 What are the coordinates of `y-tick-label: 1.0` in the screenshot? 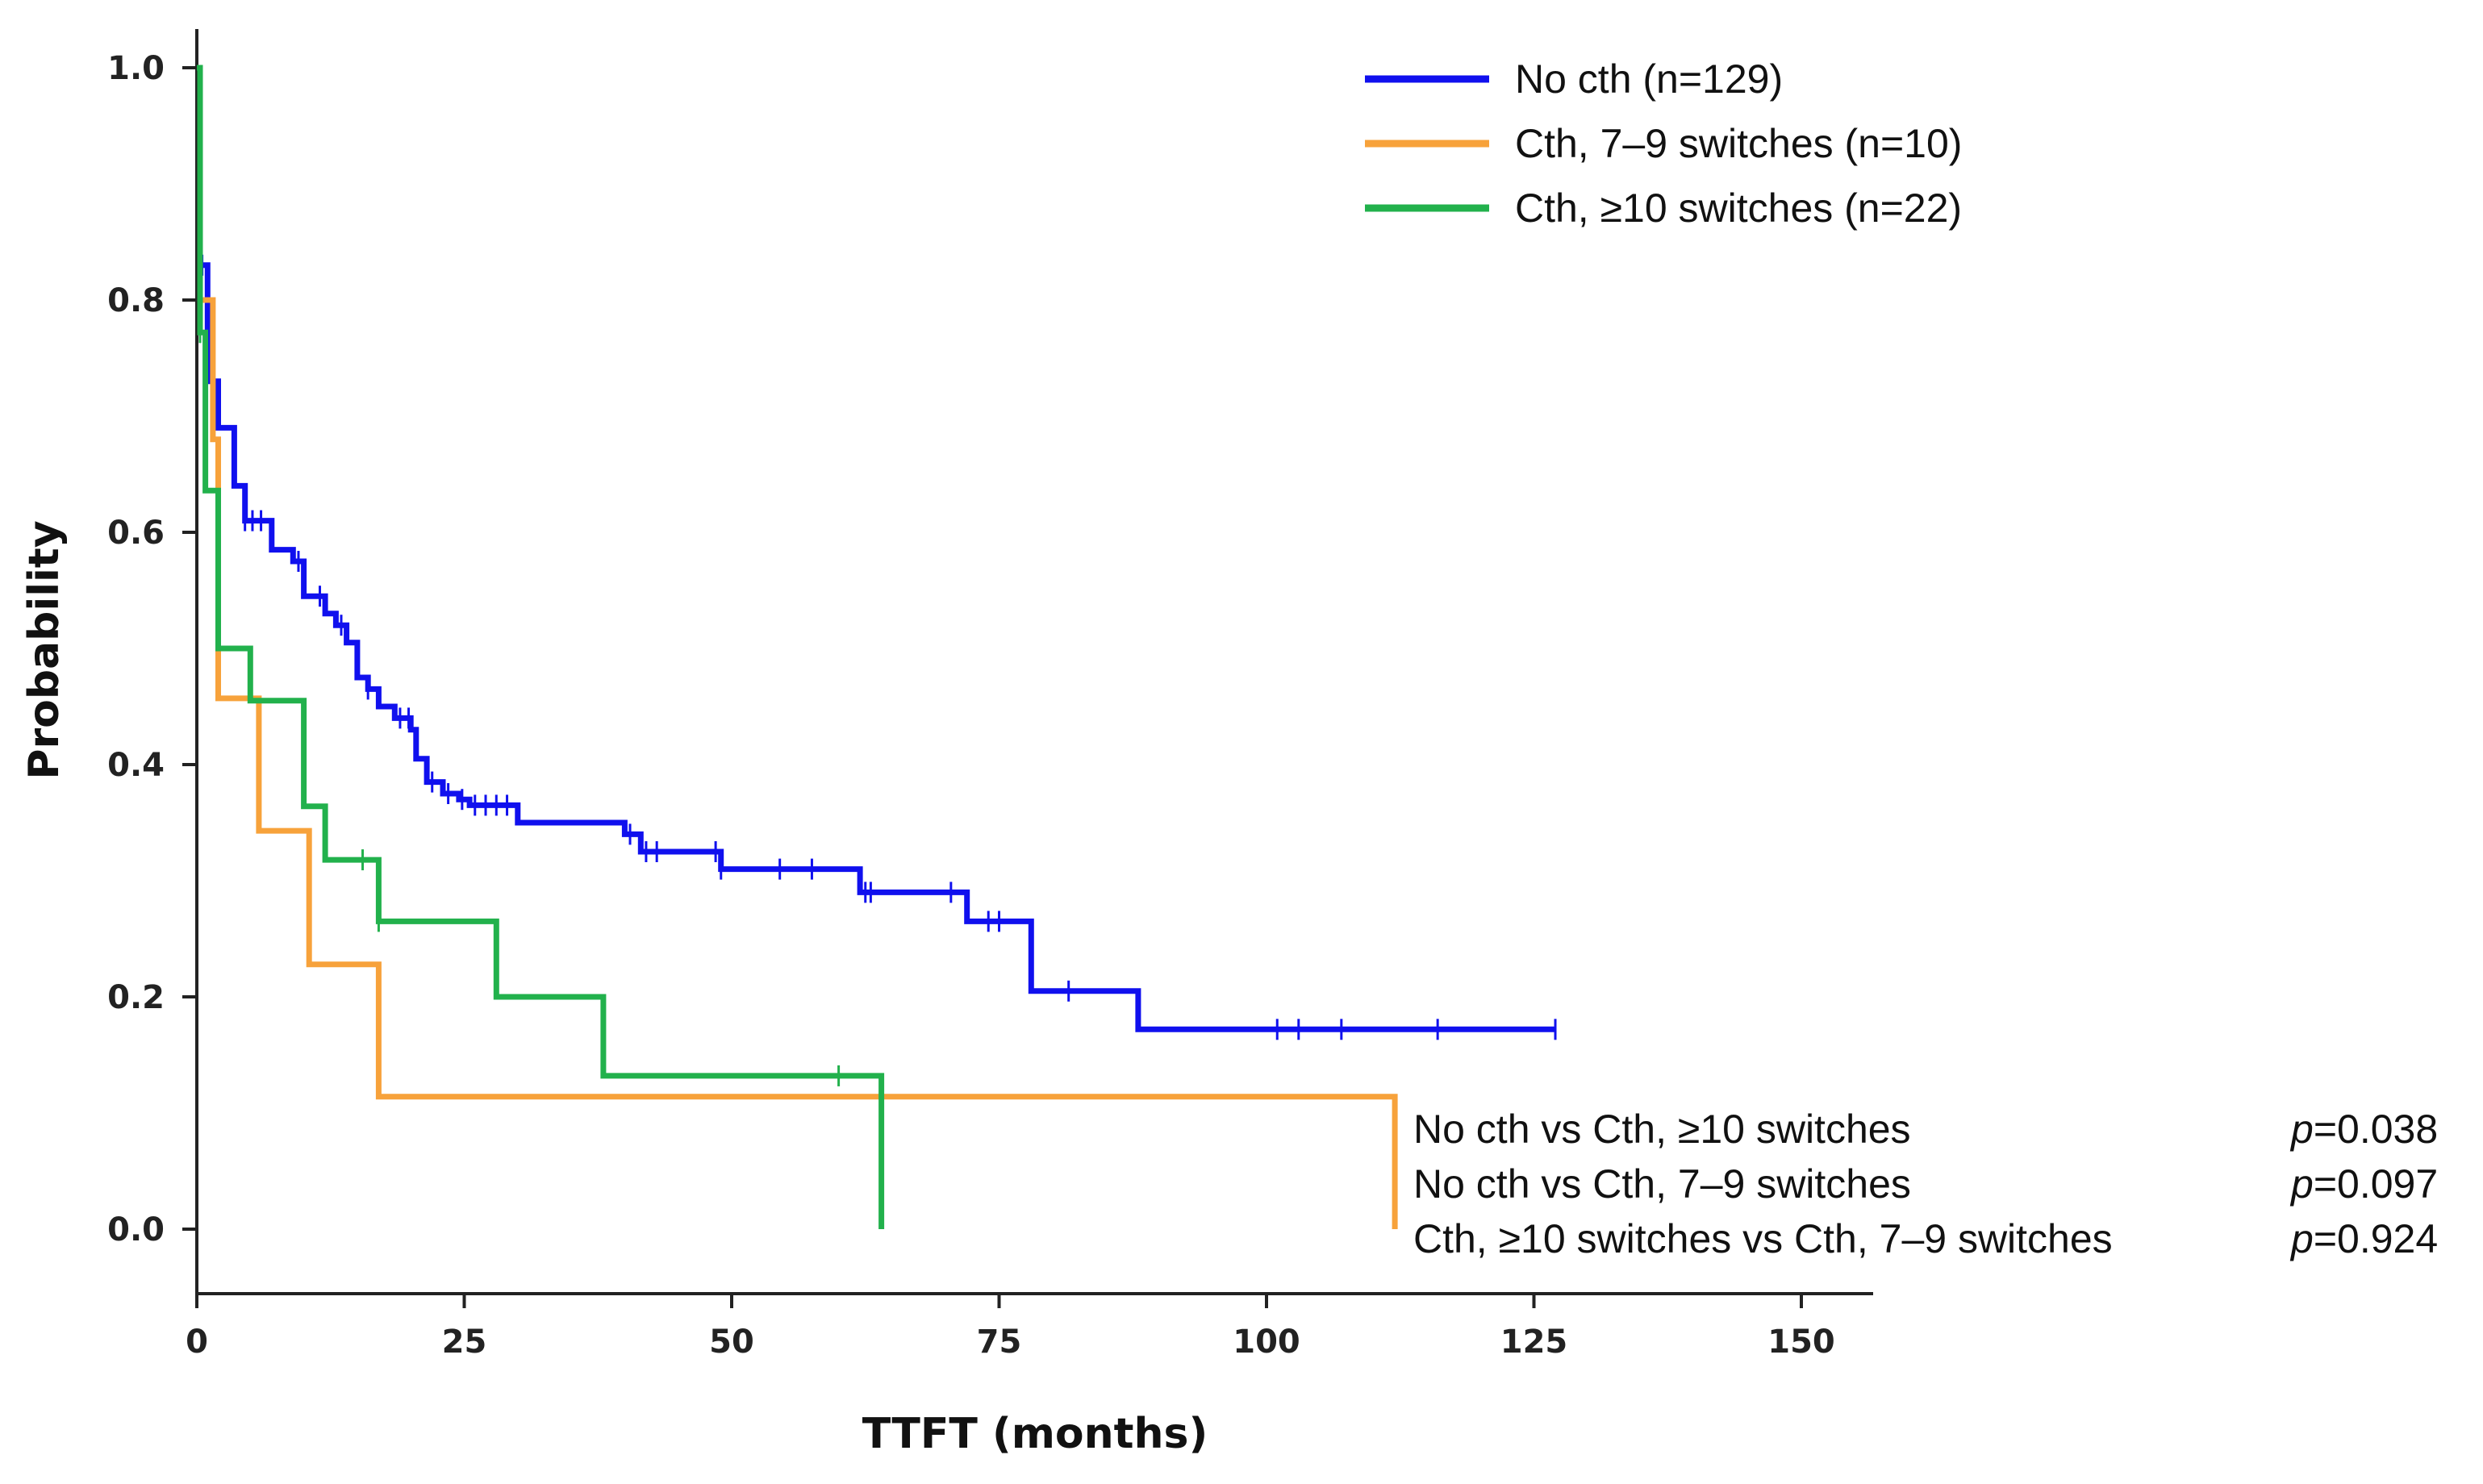 It's located at (136, 68).